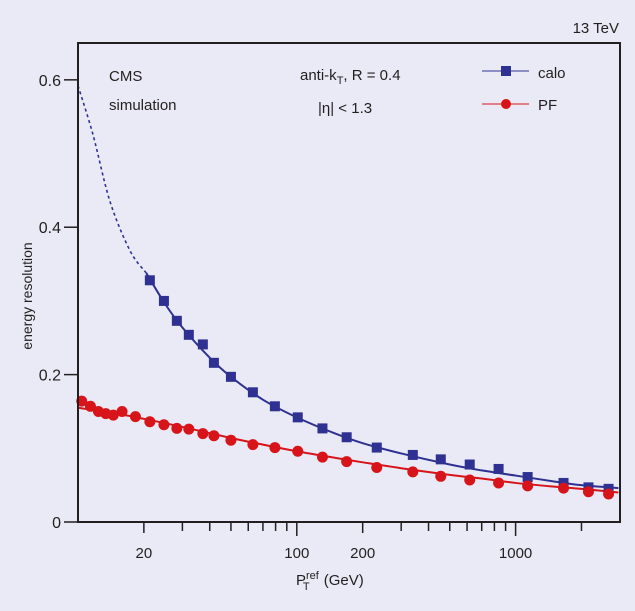  I want to click on algorithm-label: anti-kT, R = 0.4, so click(350, 77).